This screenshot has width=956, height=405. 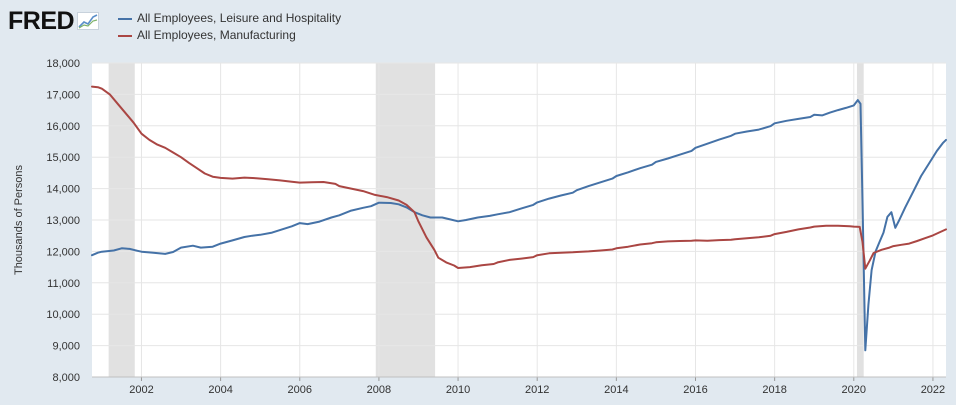 I want to click on y-axis-title: Thousands of Persons, so click(x=19, y=219).